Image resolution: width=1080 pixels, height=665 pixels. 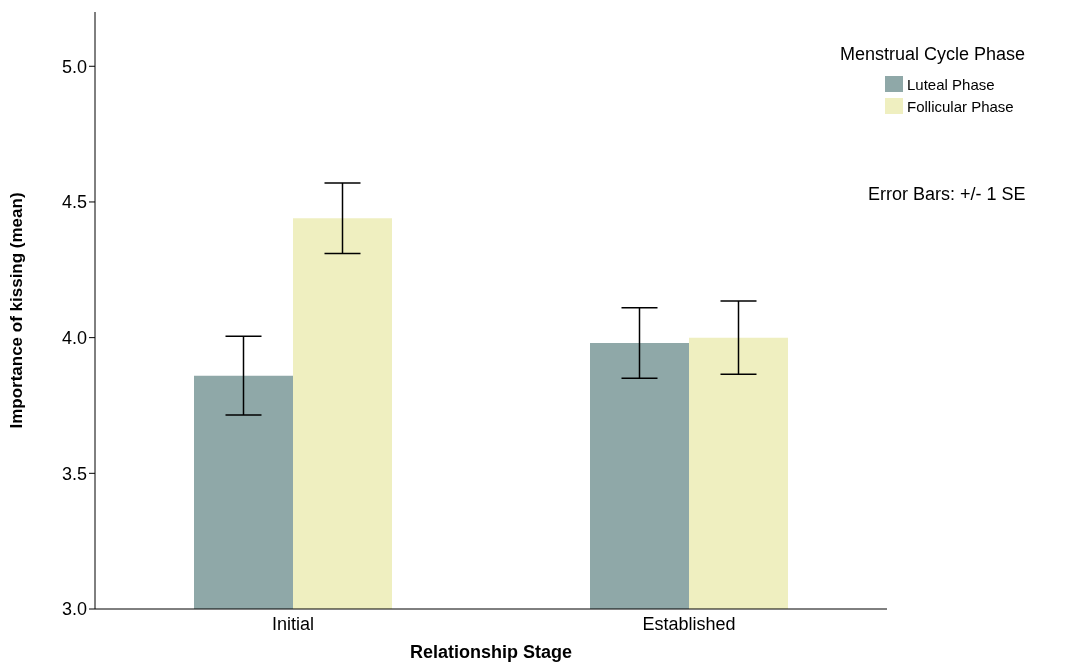 I want to click on x-axis-title: Relationship Stage, so click(x=491, y=652).